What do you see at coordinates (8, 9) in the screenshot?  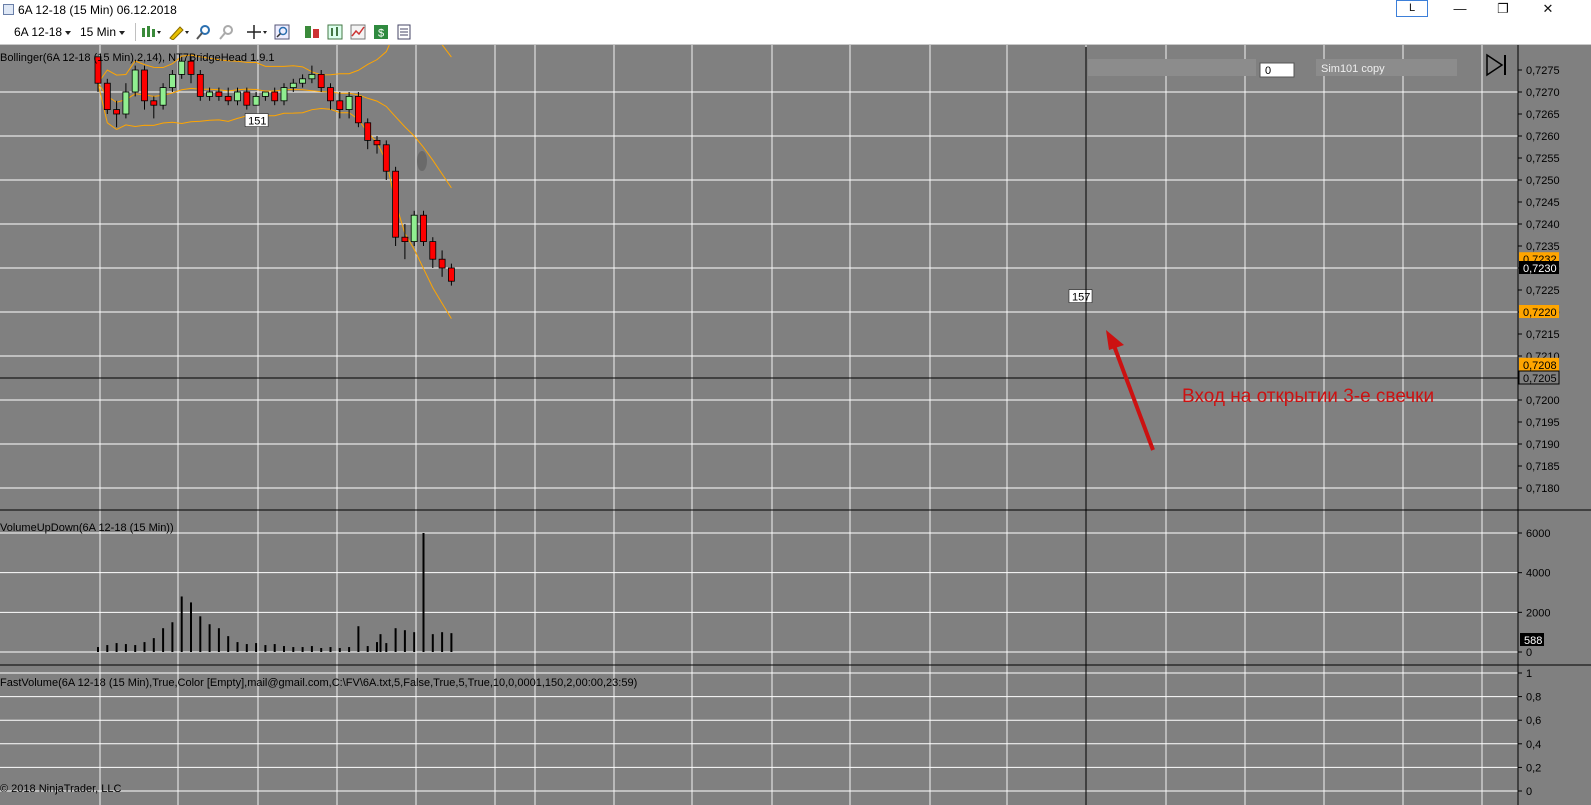 I see `app-chart-icon` at bounding box center [8, 9].